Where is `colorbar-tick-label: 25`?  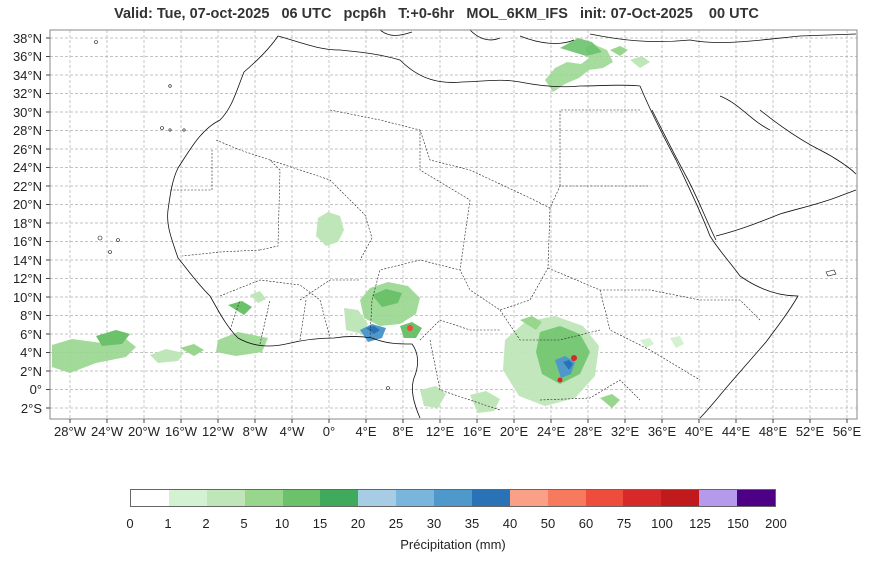
colorbar-tick-label: 25 is located at coordinates (396, 523).